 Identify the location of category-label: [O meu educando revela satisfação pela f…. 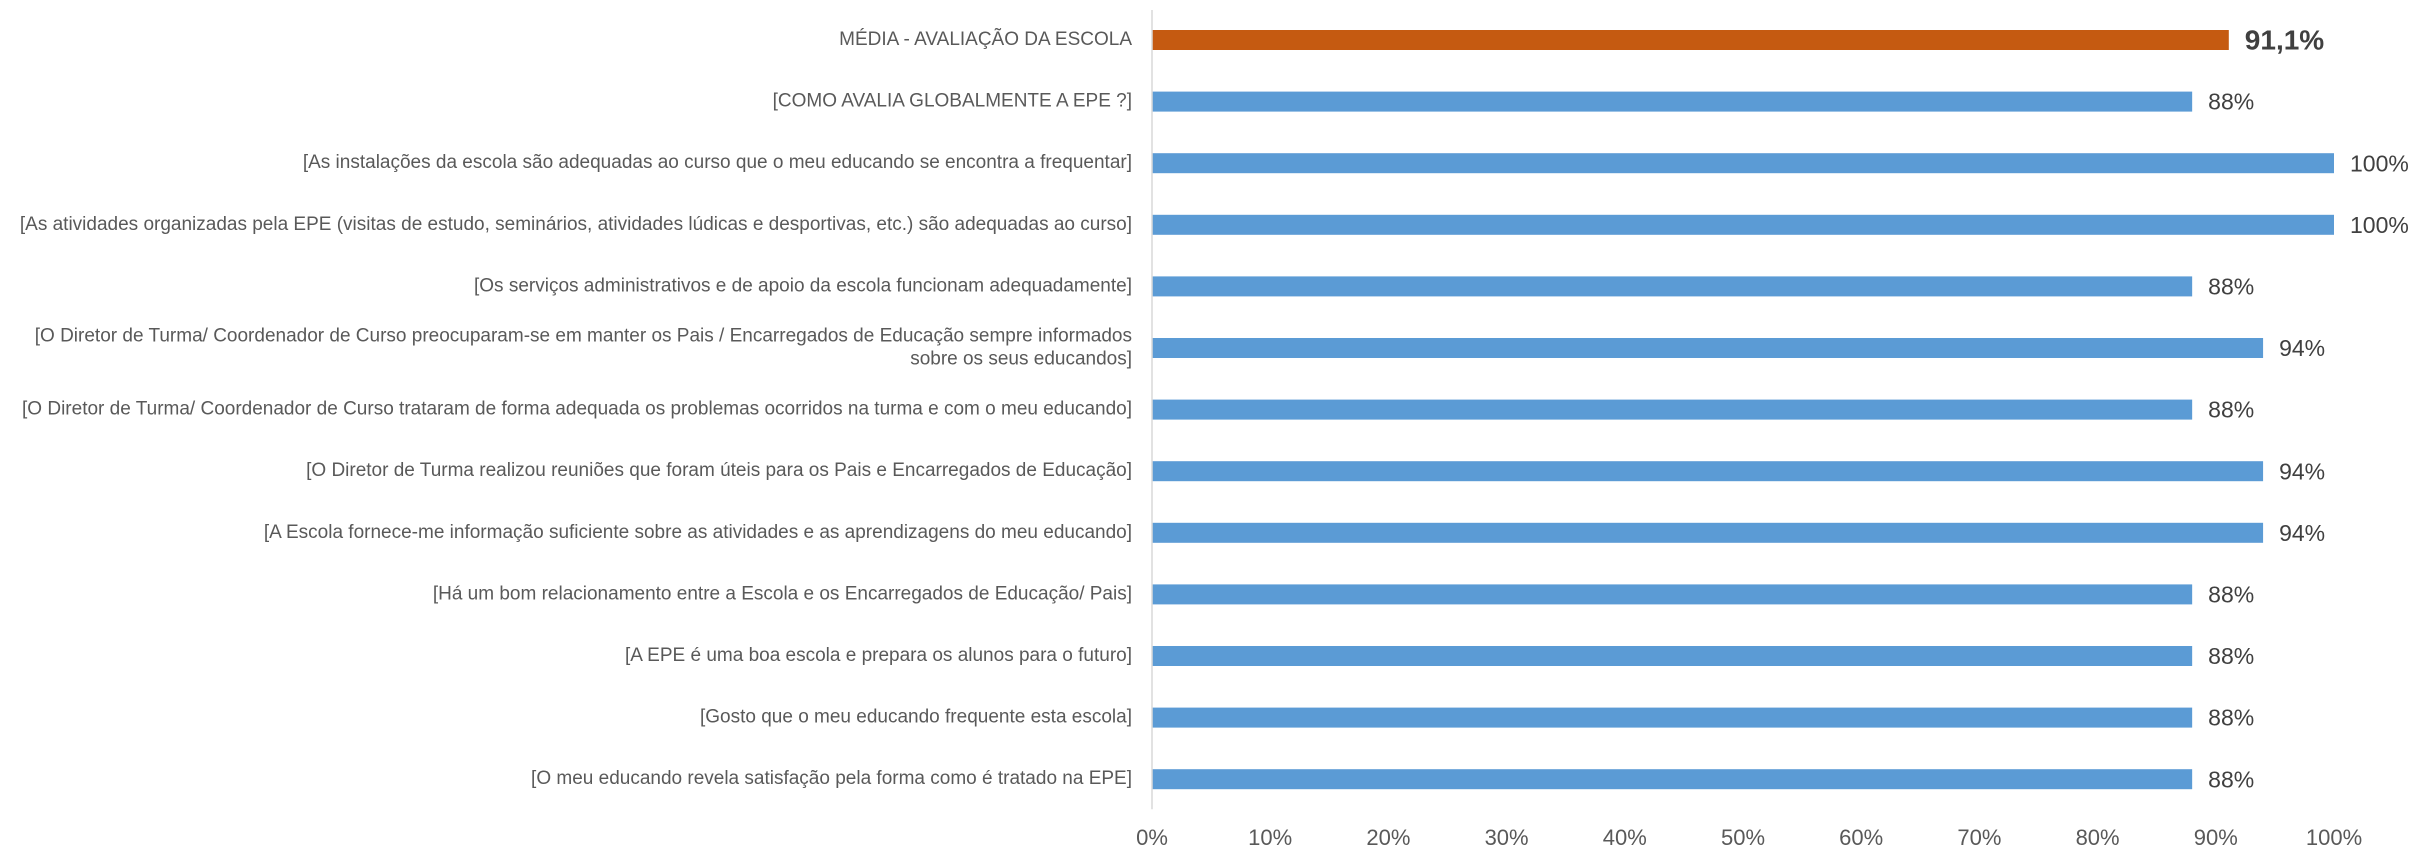
(831, 778).